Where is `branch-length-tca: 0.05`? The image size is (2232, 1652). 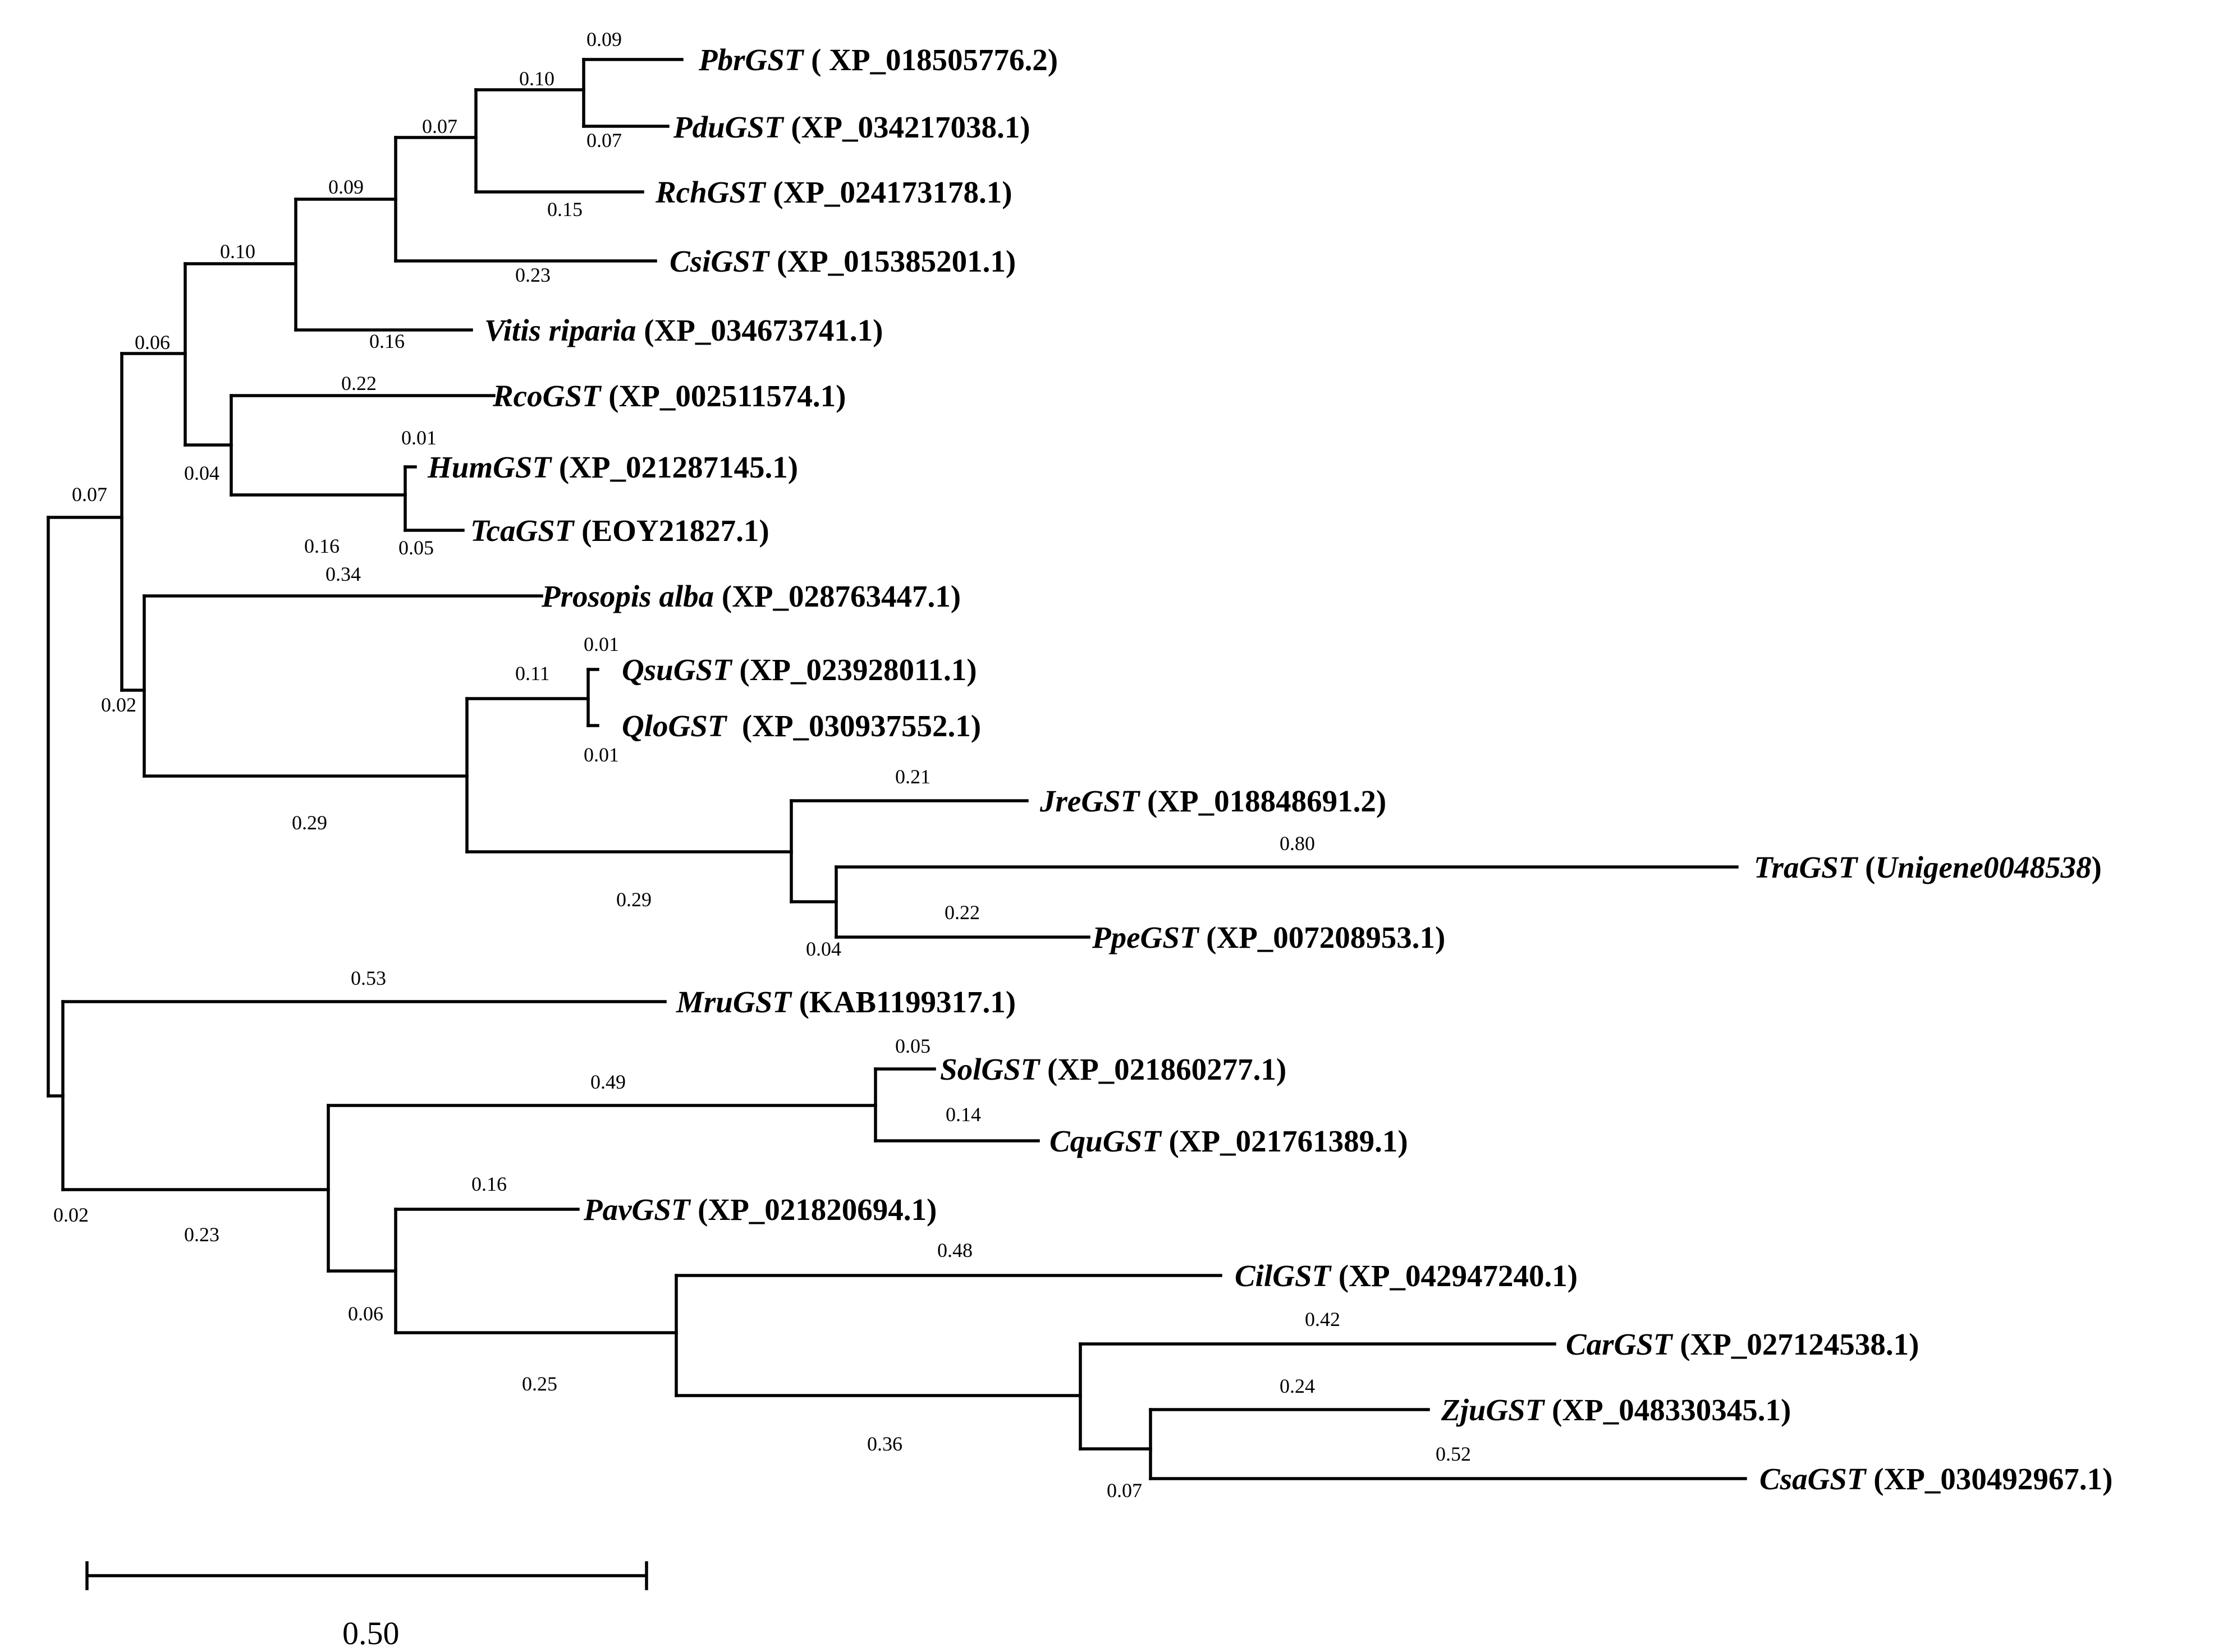
branch-length-tca: 0.05 is located at coordinates (416, 547).